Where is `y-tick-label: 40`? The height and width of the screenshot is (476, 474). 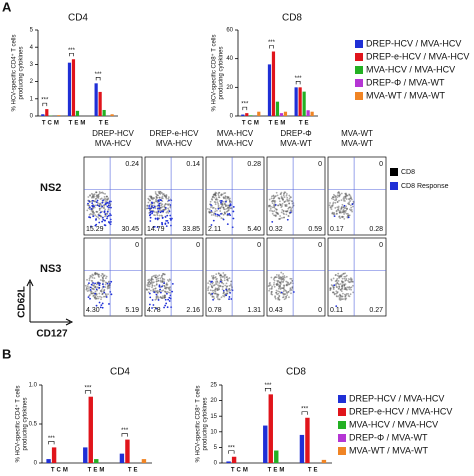
y-tick-label: 40 is located at coordinates (229, 59).